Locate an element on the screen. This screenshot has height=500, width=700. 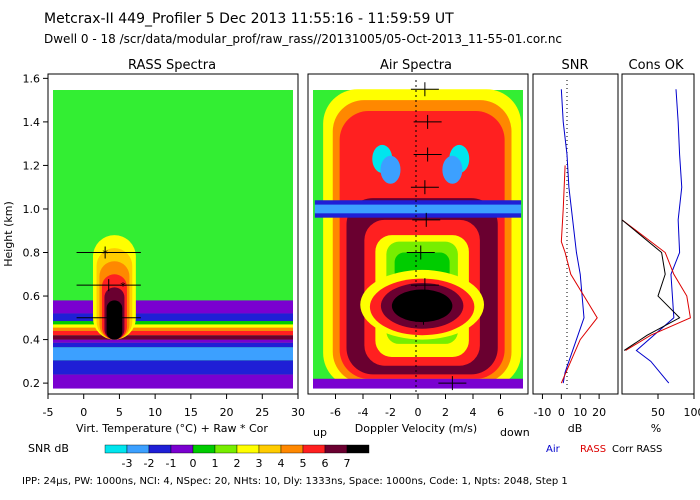
down-label: down is located at coordinates (515, 432).